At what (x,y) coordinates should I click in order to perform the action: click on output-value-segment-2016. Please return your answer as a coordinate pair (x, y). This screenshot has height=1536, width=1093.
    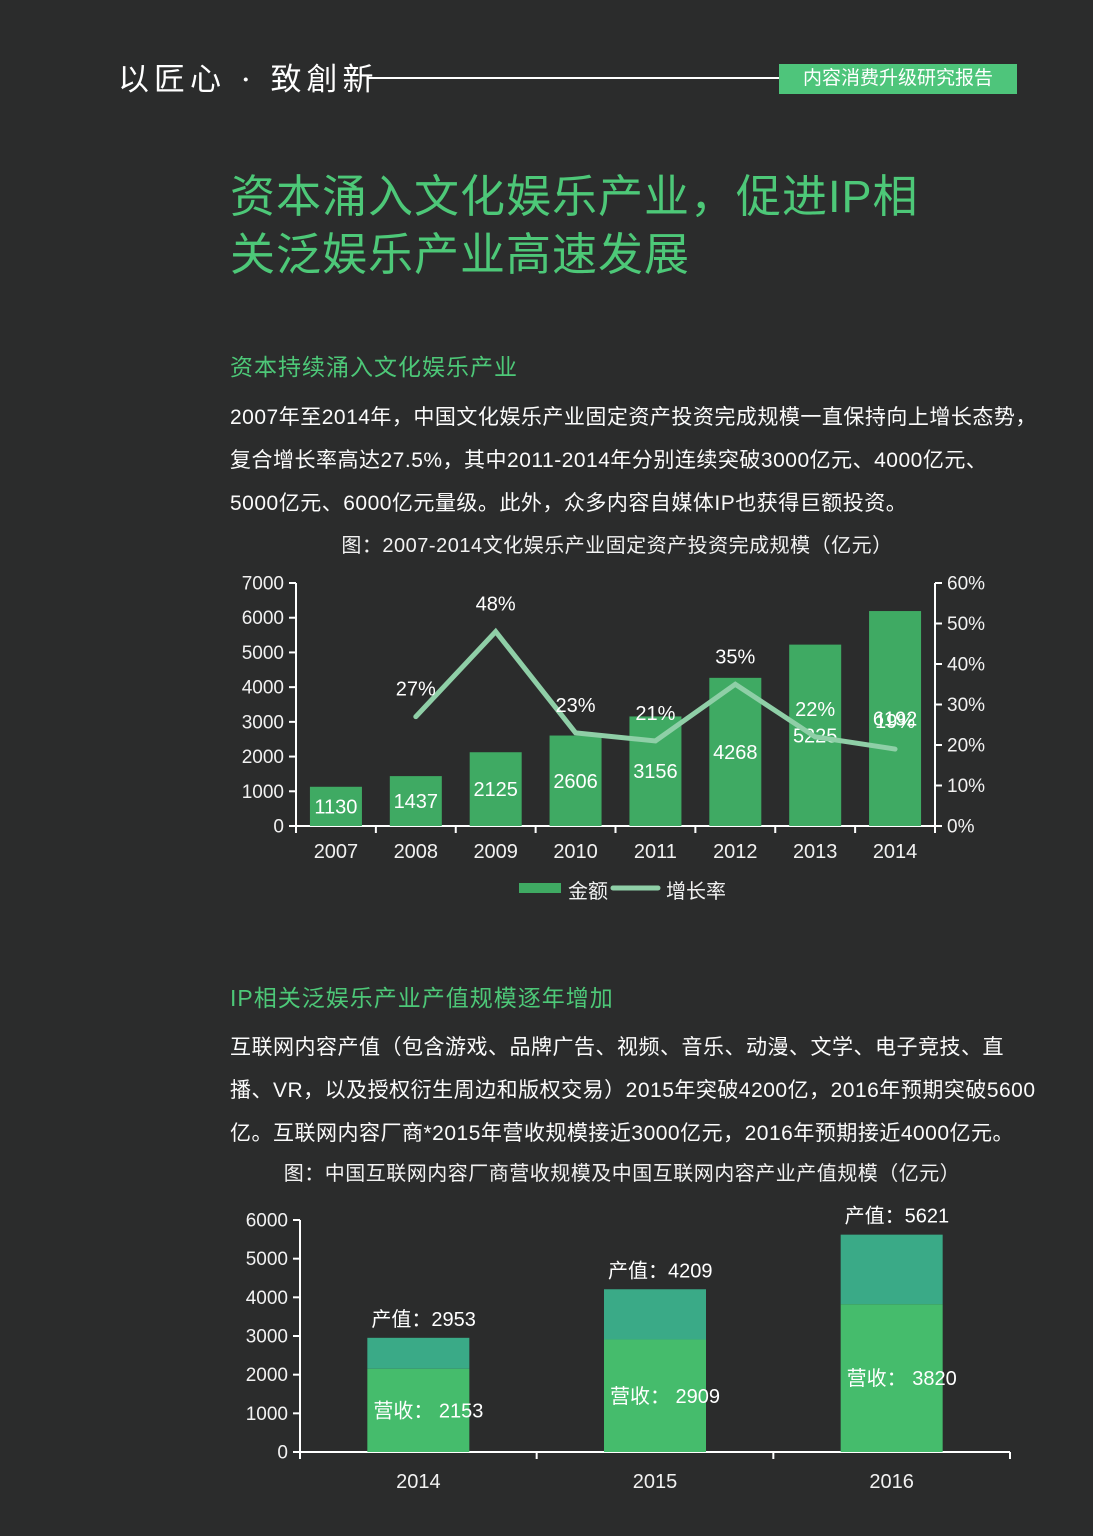
    Looking at the image, I should click on (891, 1269).